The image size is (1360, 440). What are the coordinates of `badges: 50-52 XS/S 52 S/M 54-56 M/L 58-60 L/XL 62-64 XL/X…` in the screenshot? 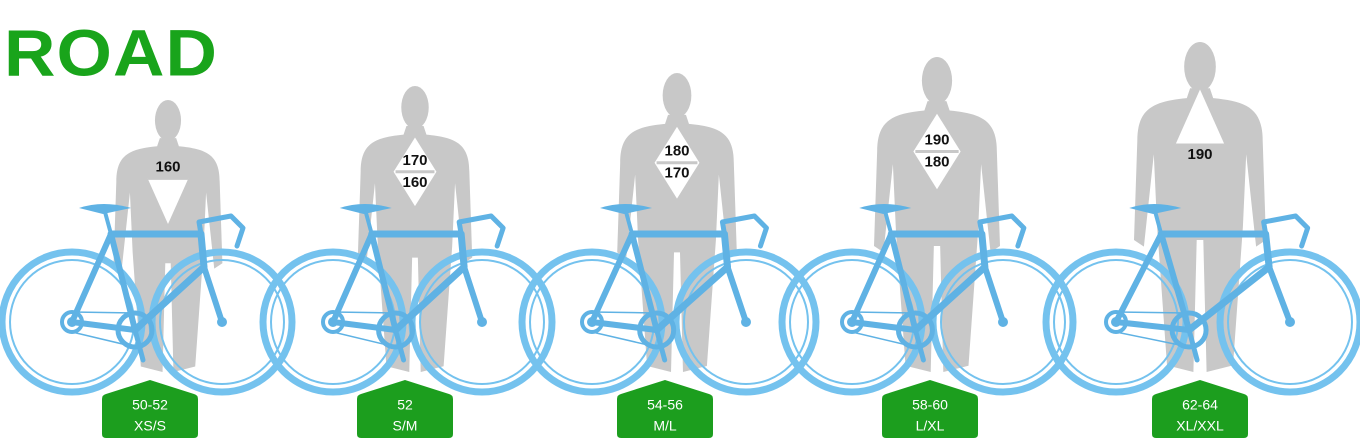 It's located at (675, 409).